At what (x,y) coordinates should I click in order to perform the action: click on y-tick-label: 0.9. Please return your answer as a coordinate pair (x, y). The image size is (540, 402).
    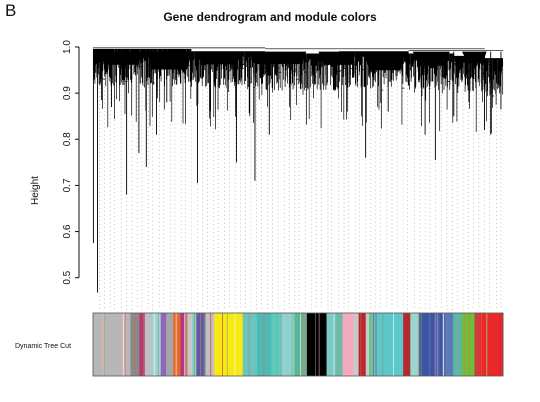
    Looking at the image, I should click on (67, 93).